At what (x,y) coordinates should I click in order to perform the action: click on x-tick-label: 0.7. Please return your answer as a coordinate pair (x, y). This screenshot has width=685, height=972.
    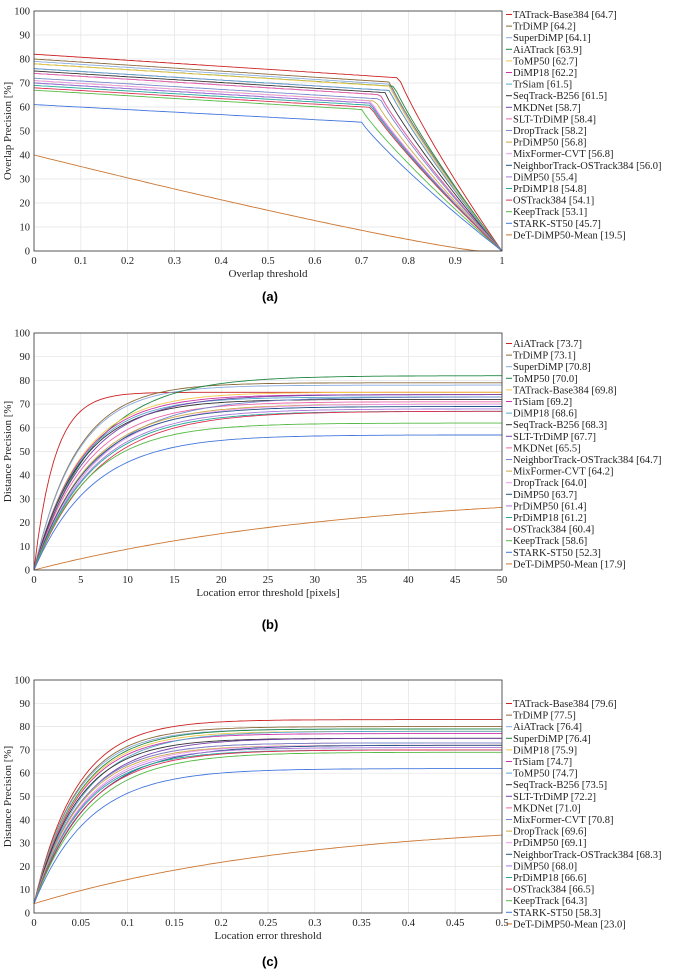
    Looking at the image, I should click on (361, 261).